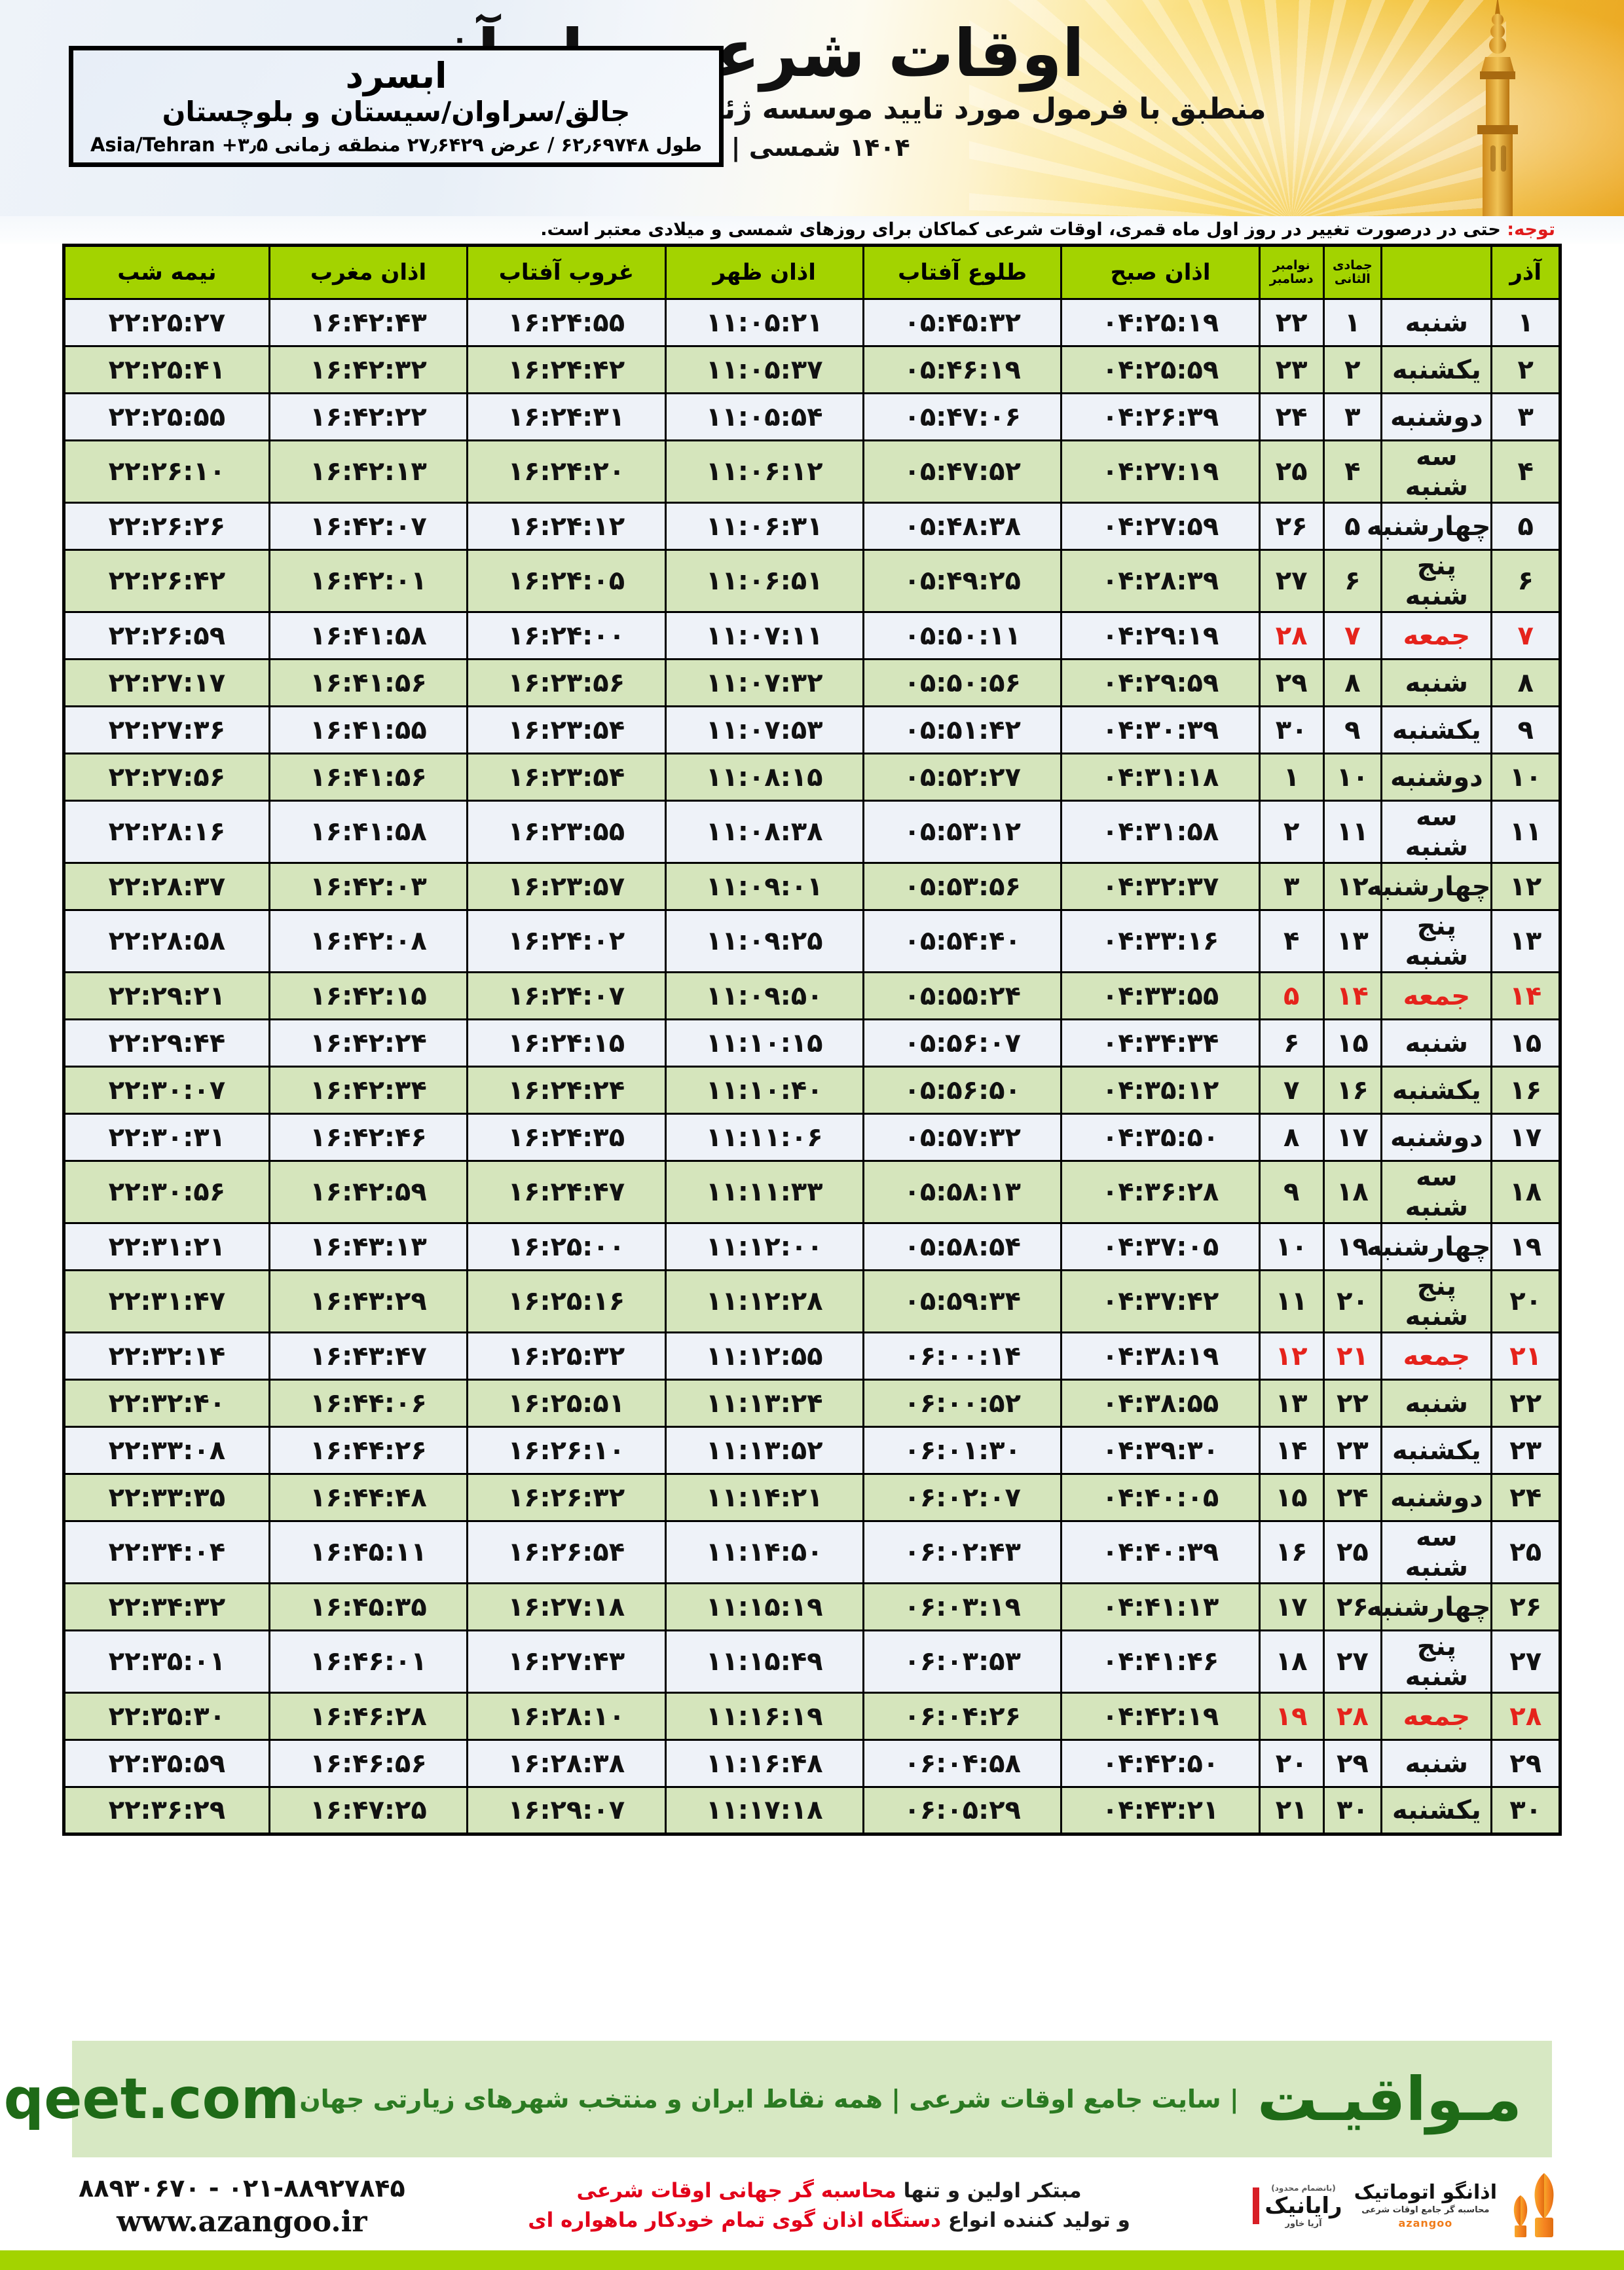 The height and width of the screenshot is (2270, 1624). I want to click on cell-midnight: ۲۲:۳۴:۳۲, so click(166, 1606).